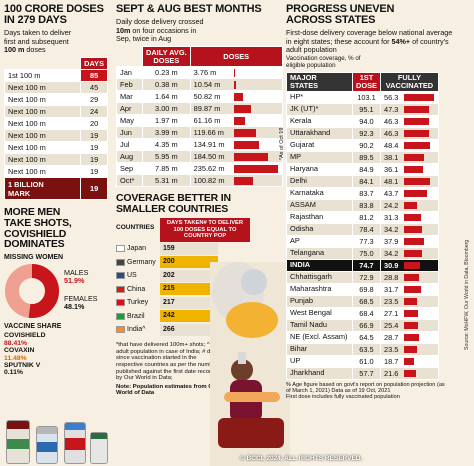  I want to click on state-fully-vaccinated-cell: 25.4, so click(409, 325).